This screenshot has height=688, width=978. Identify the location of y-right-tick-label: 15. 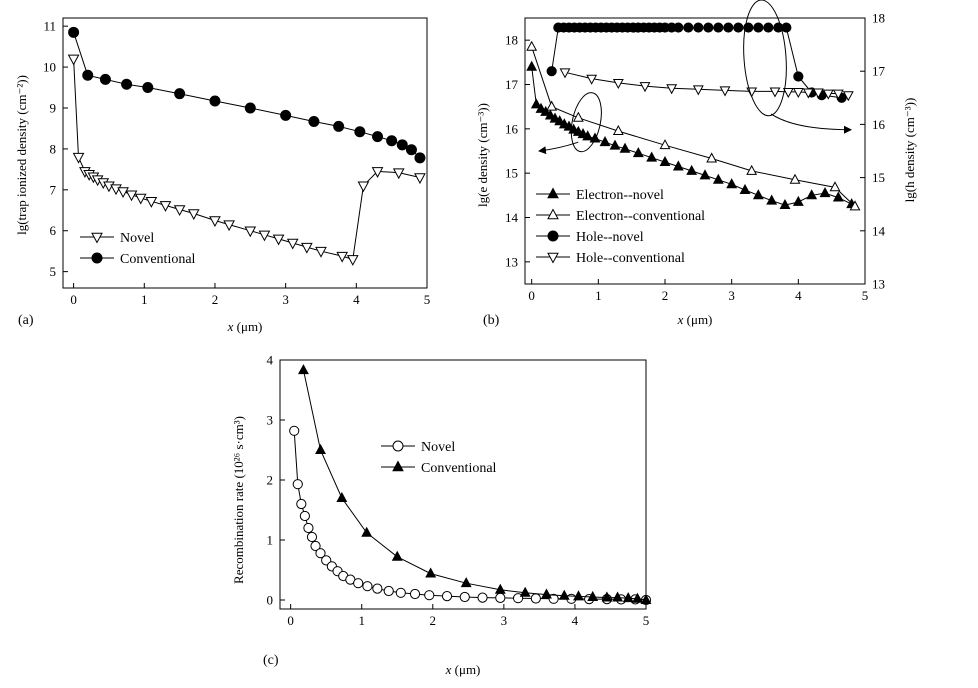
(878, 177).